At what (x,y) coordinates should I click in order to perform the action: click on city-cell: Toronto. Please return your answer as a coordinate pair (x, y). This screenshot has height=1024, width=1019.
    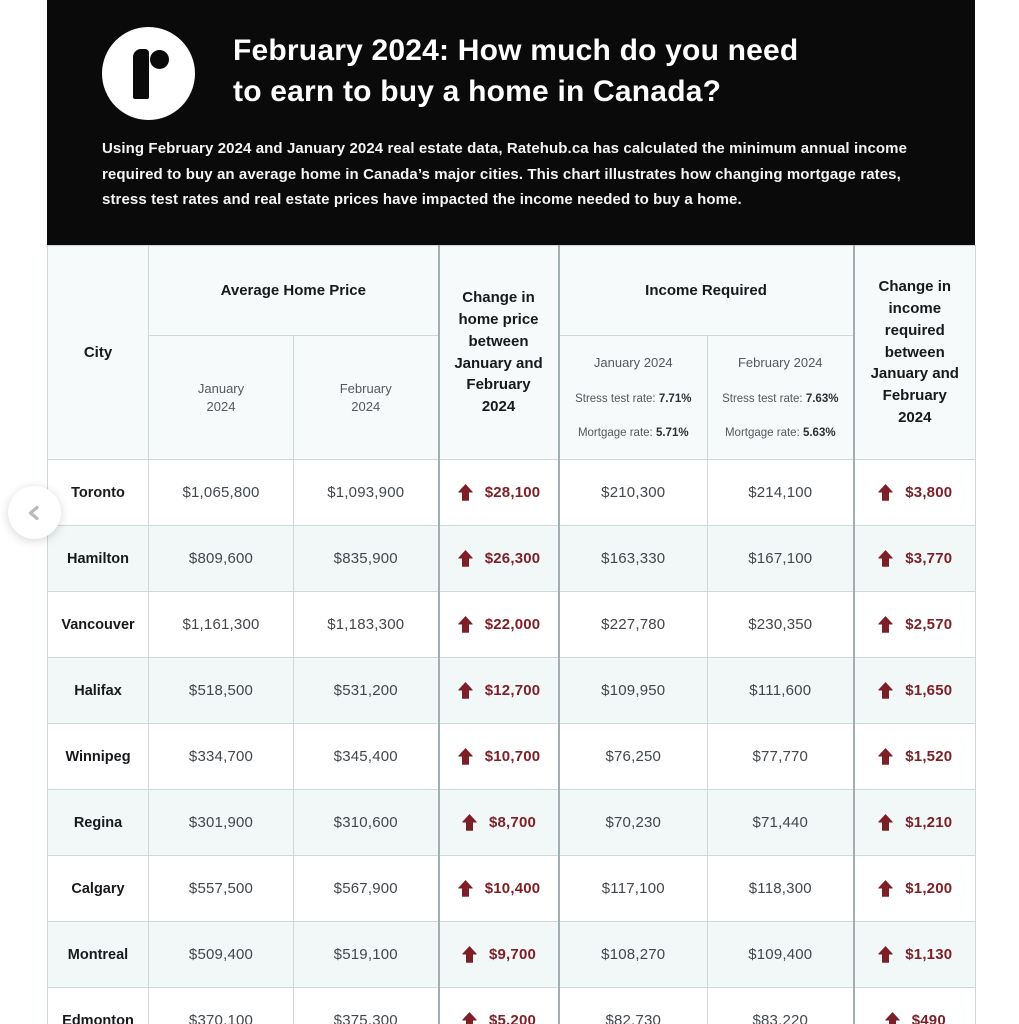
    Looking at the image, I should click on (98, 493).